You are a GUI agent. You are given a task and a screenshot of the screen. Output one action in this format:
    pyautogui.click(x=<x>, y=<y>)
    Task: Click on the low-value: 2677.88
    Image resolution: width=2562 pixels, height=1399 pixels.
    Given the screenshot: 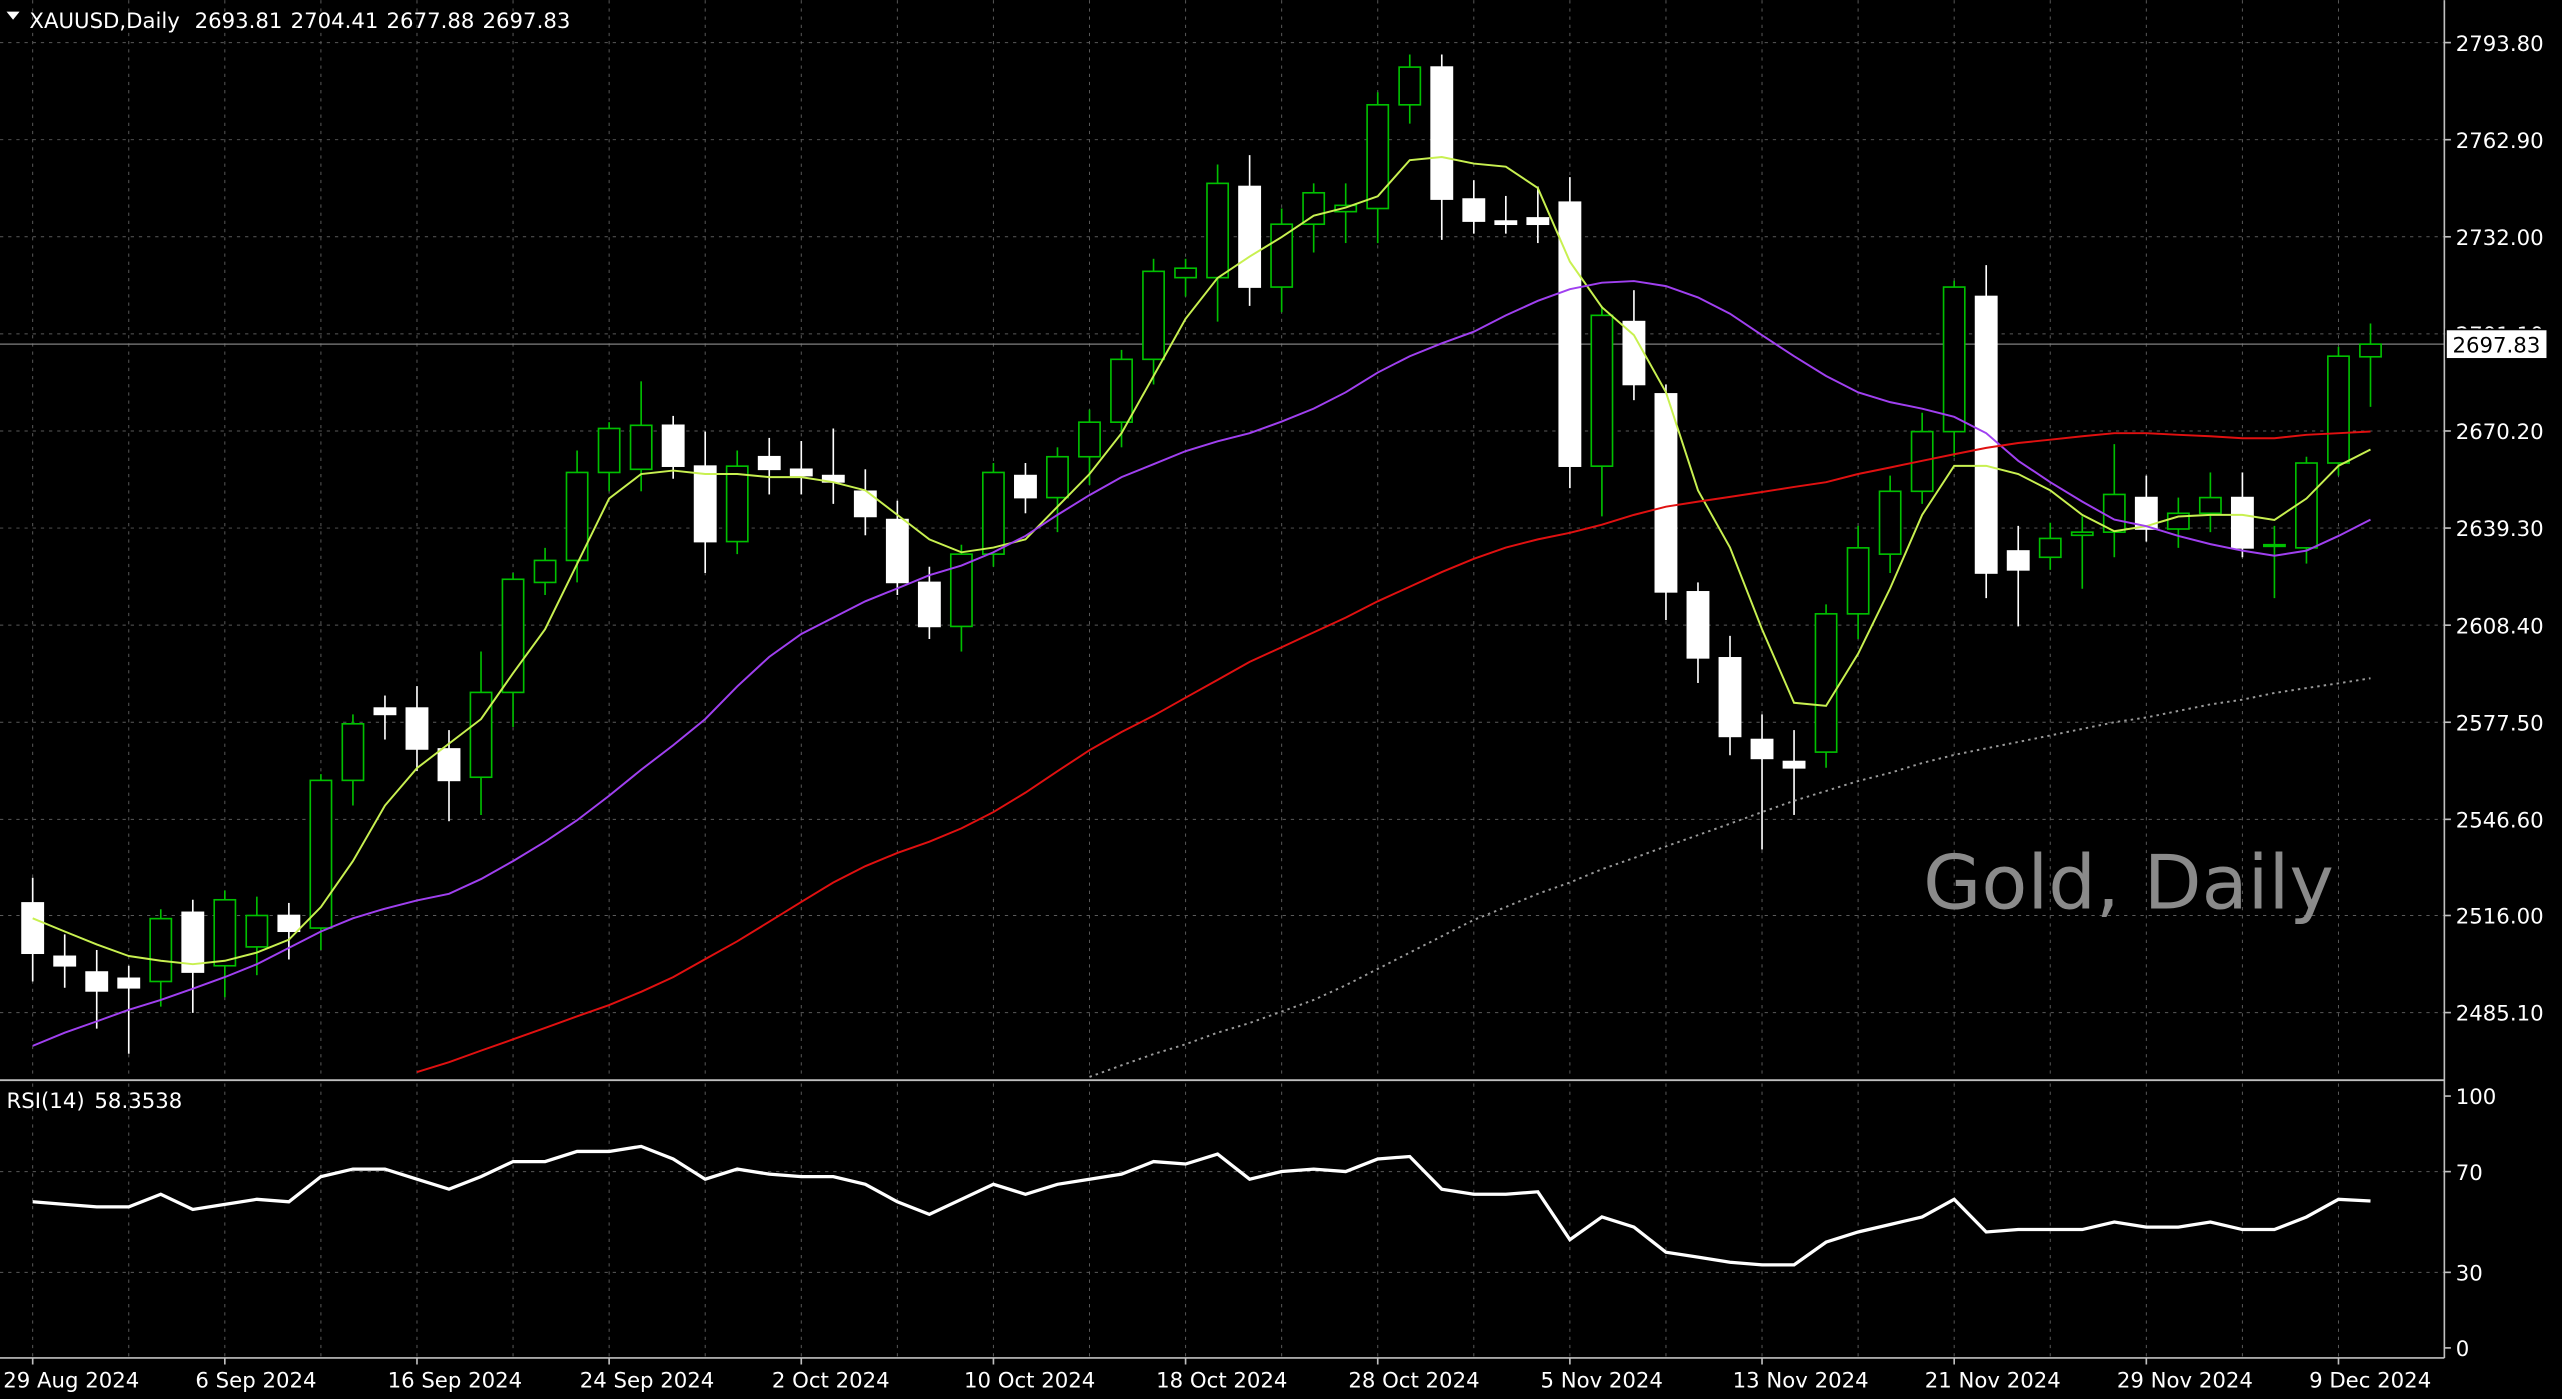 What is the action you would take?
    pyautogui.click(x=431, y=21)
    